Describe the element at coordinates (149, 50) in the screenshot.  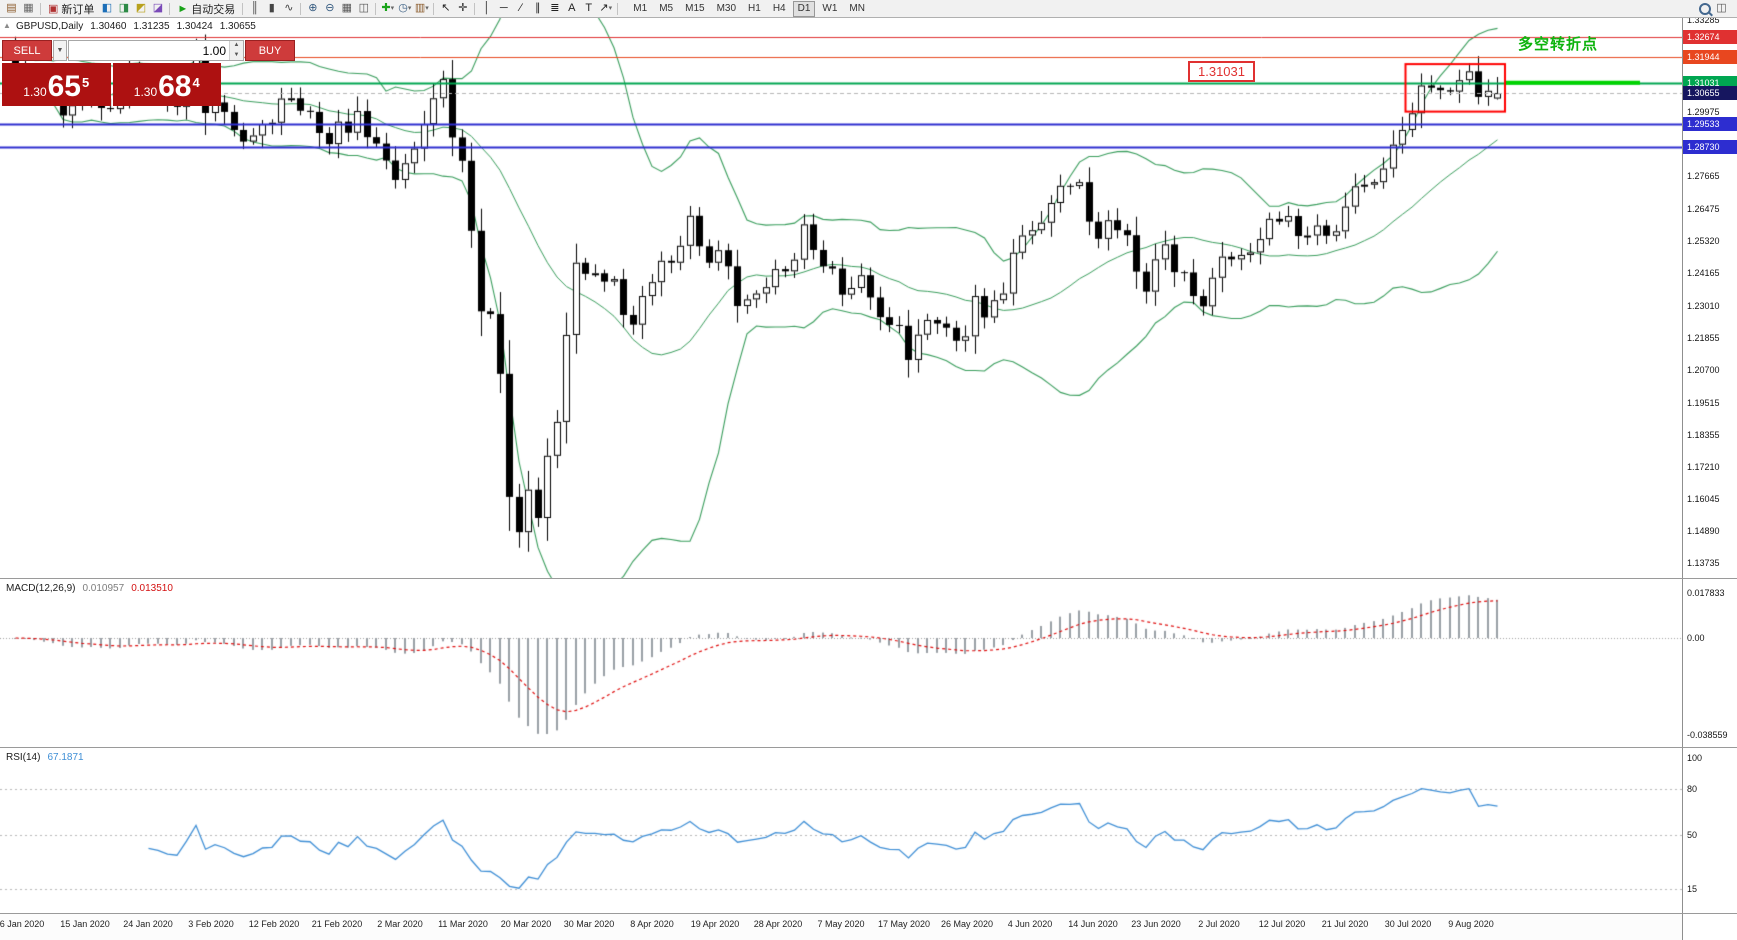
I see `volume-input` at that location.